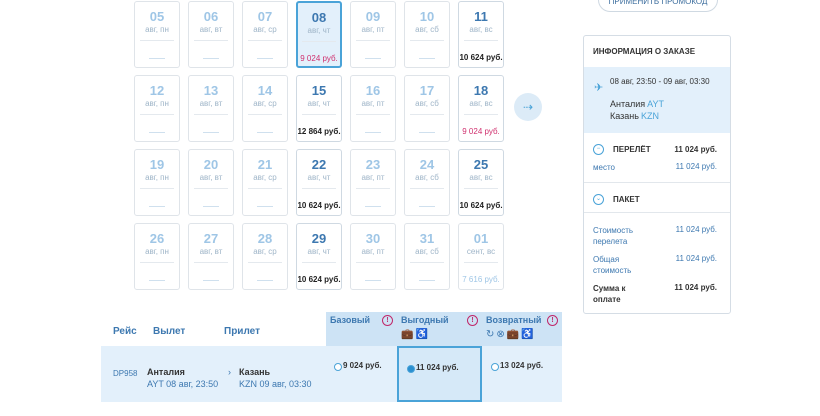 Image resolution: width=820 pixels, height=416 pixels. I want to click on day-number: 07, so click(265, 16).